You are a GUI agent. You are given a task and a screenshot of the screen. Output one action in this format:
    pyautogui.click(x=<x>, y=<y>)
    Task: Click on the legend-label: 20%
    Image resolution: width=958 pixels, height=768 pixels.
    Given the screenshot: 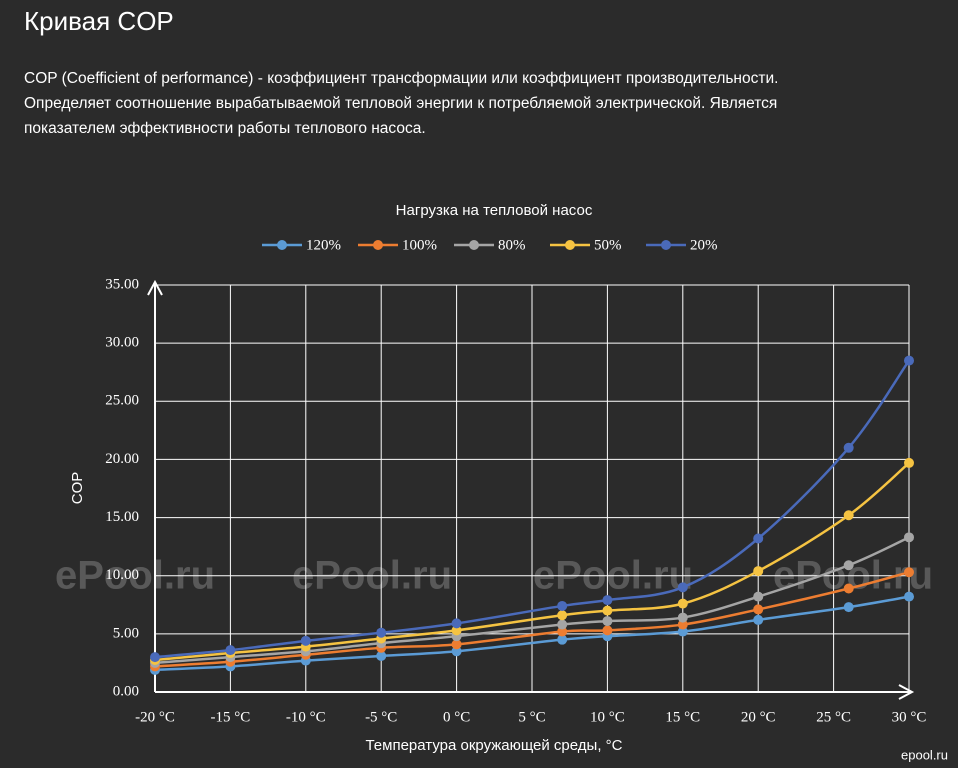 What is the action you would take?
    pyautogui.click(x=704, y=245)
    